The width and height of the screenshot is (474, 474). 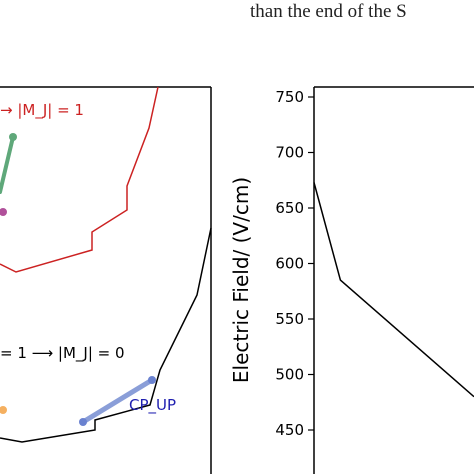 What do you see at coordinates (83, 422) in the screenshot?
I see `blue-point-start` at bounding box center [83, 422].